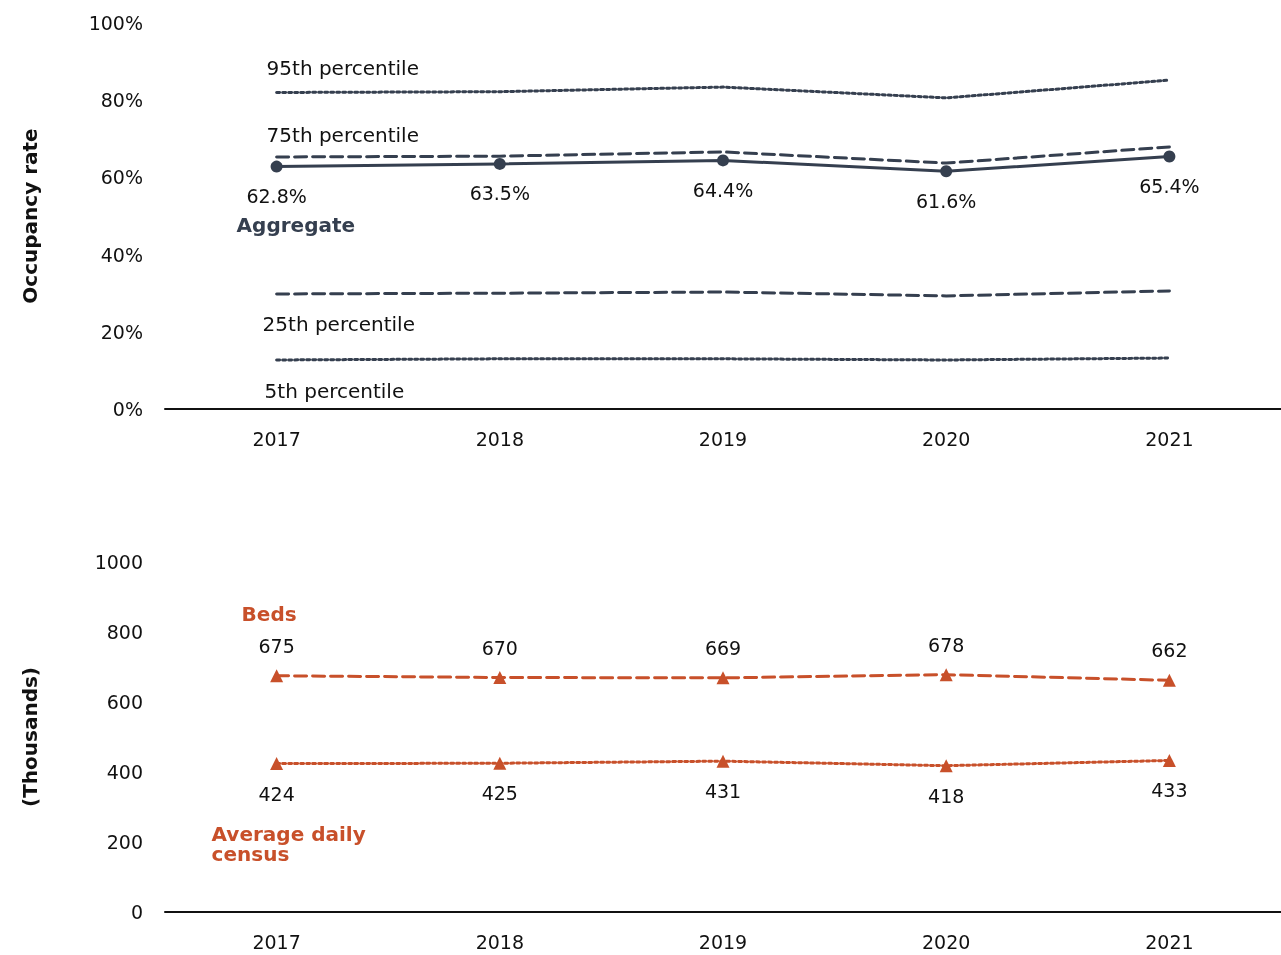 This screenshot has width=1281, height=955. I want to click on data-label: 425, so click(499, 793).